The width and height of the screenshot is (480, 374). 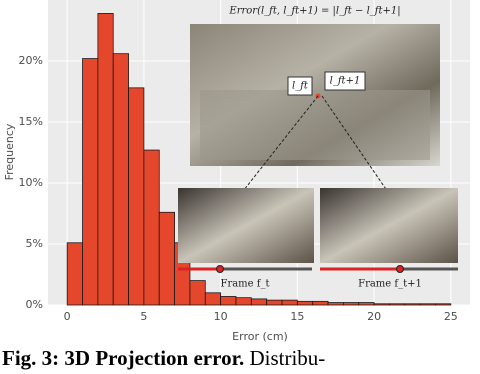 I want to click on x-tick-label: 0, so click(x=67, y=316).